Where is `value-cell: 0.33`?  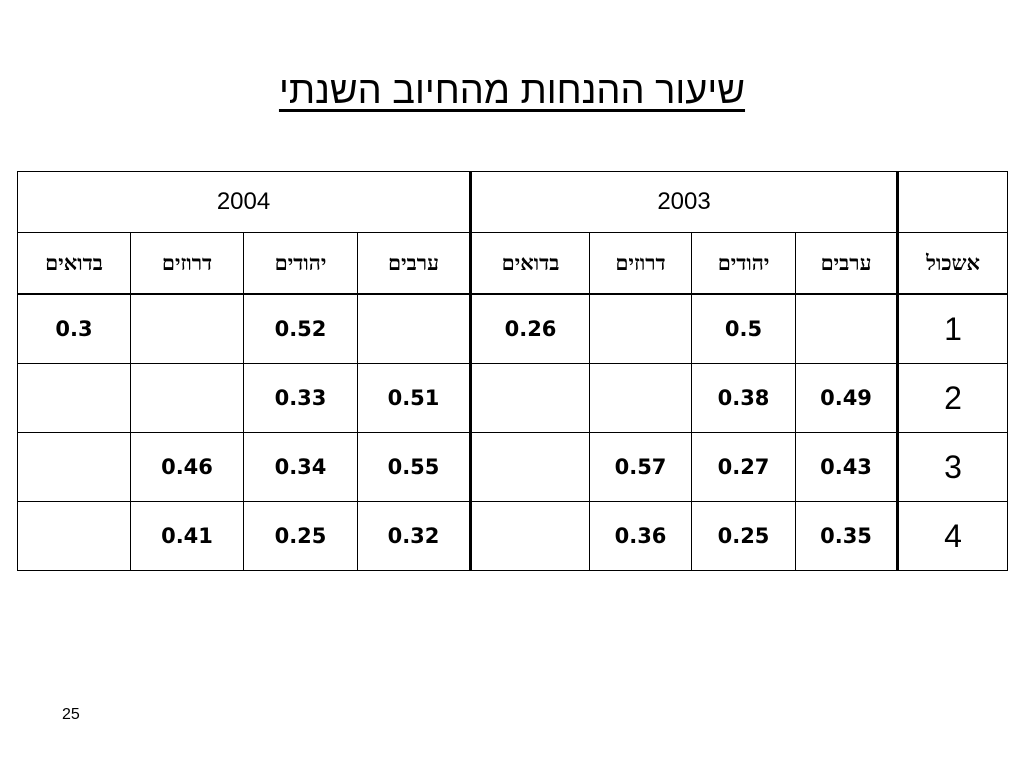 value-cell: 0.33 is located at coordinates (301, 398).